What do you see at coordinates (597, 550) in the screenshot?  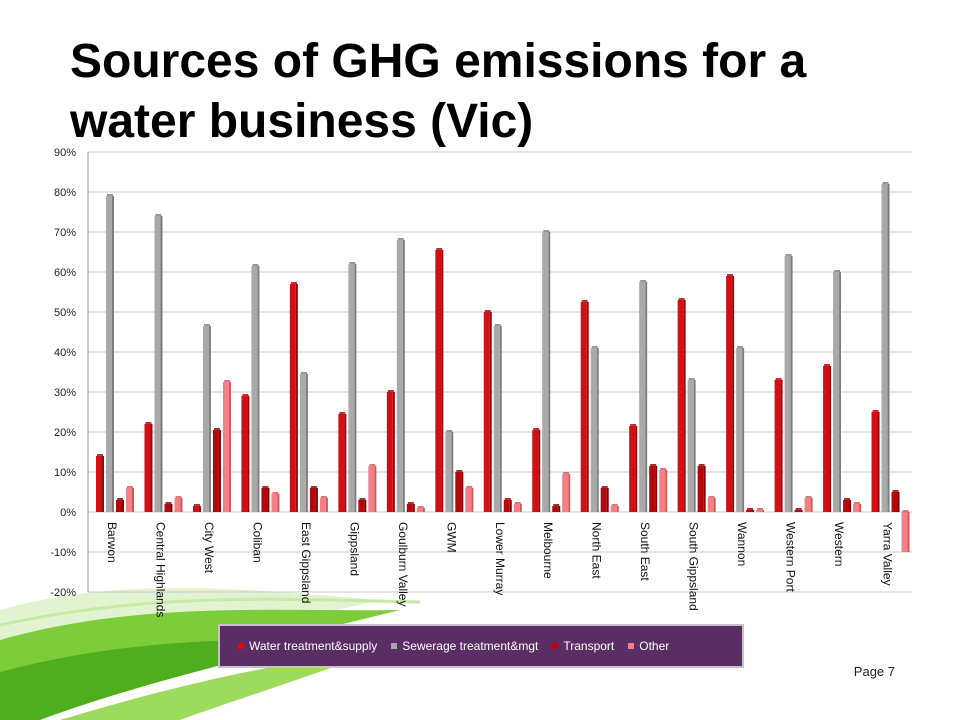 I see `x-category-label: North East` at bounding box center [597, 550].